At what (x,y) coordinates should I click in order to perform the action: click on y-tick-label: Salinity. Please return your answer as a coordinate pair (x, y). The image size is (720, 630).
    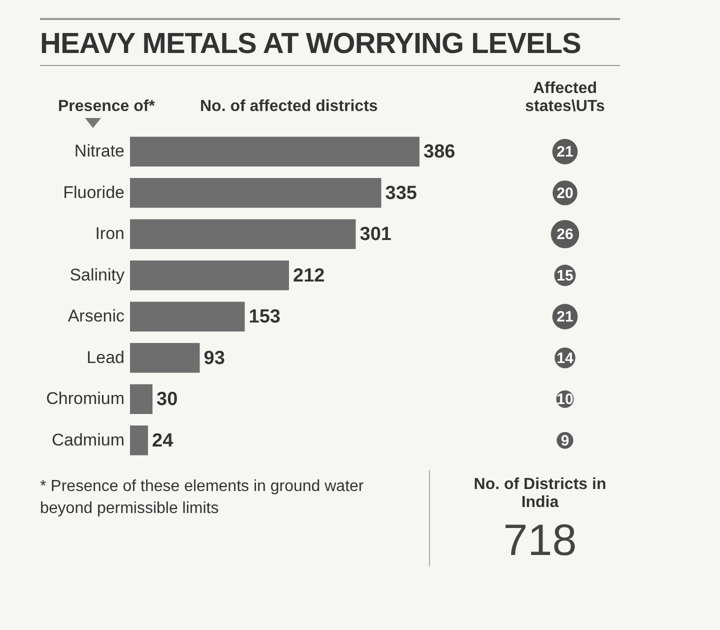
    Looking at the image, I should click on (97, 274).